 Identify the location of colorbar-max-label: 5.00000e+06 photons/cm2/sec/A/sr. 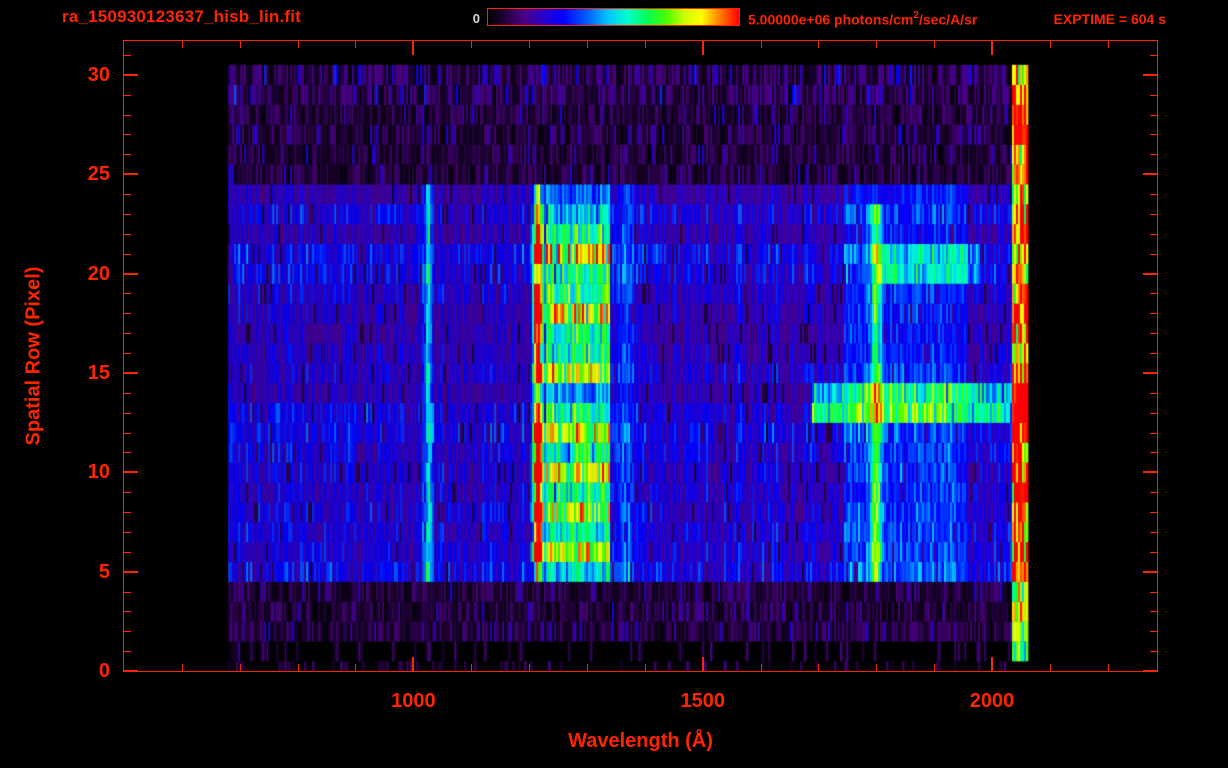
(863, 19).